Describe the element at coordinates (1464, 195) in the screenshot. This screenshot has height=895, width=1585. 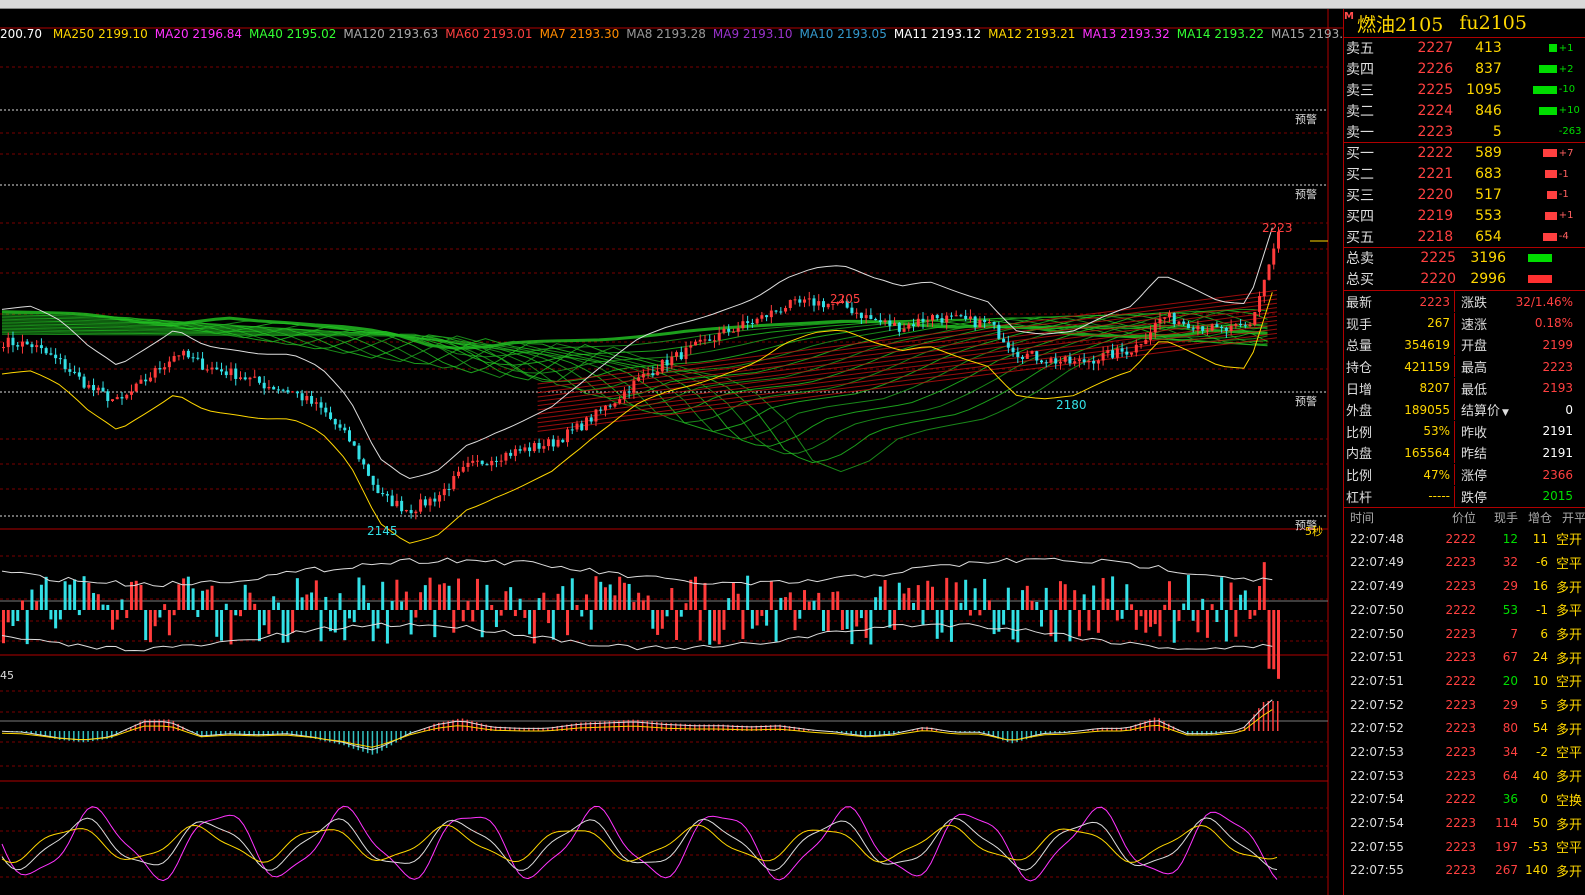
I see `bid-row: 买三 2220 517 -1` at that location.